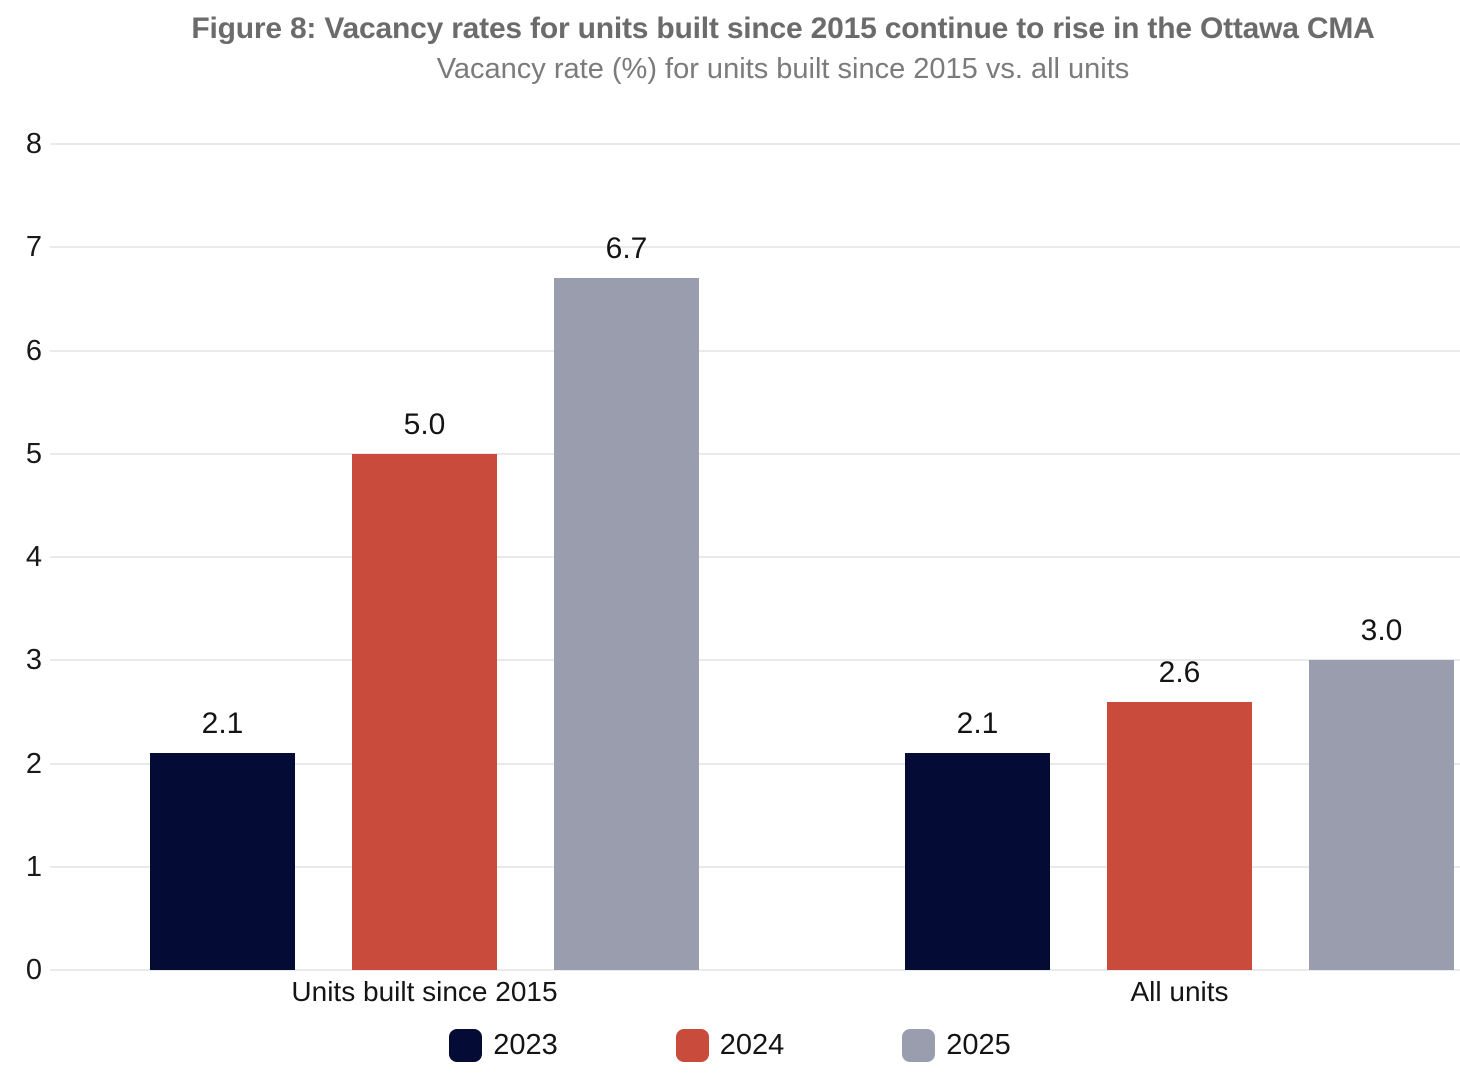 This screenshot has height=1080, width=1460. What do you see at coordinates (424, 711) in the screenshot?
I see `bar-2024-units-built-since-2015` at bounding box center [424, 711].